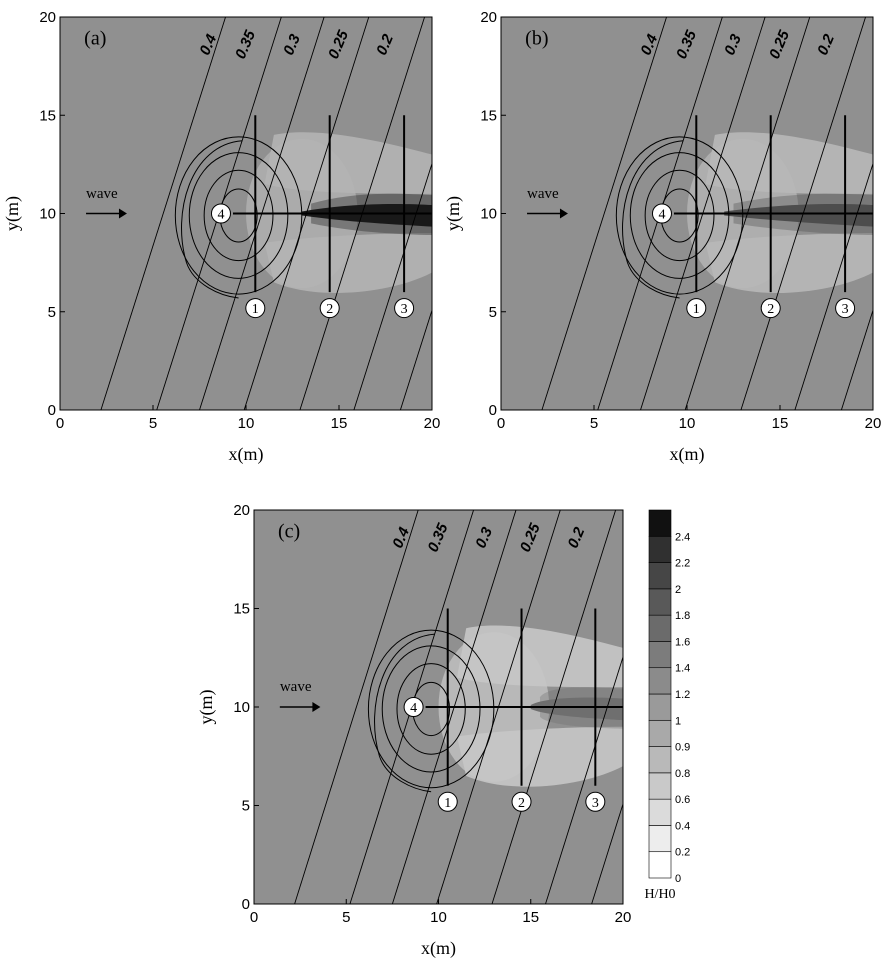 This screenshot has height=964, width=885. Describe the element at coordinates (678, 590) in the screenshot. I see `colorbar-tick-label: 2` at that location.